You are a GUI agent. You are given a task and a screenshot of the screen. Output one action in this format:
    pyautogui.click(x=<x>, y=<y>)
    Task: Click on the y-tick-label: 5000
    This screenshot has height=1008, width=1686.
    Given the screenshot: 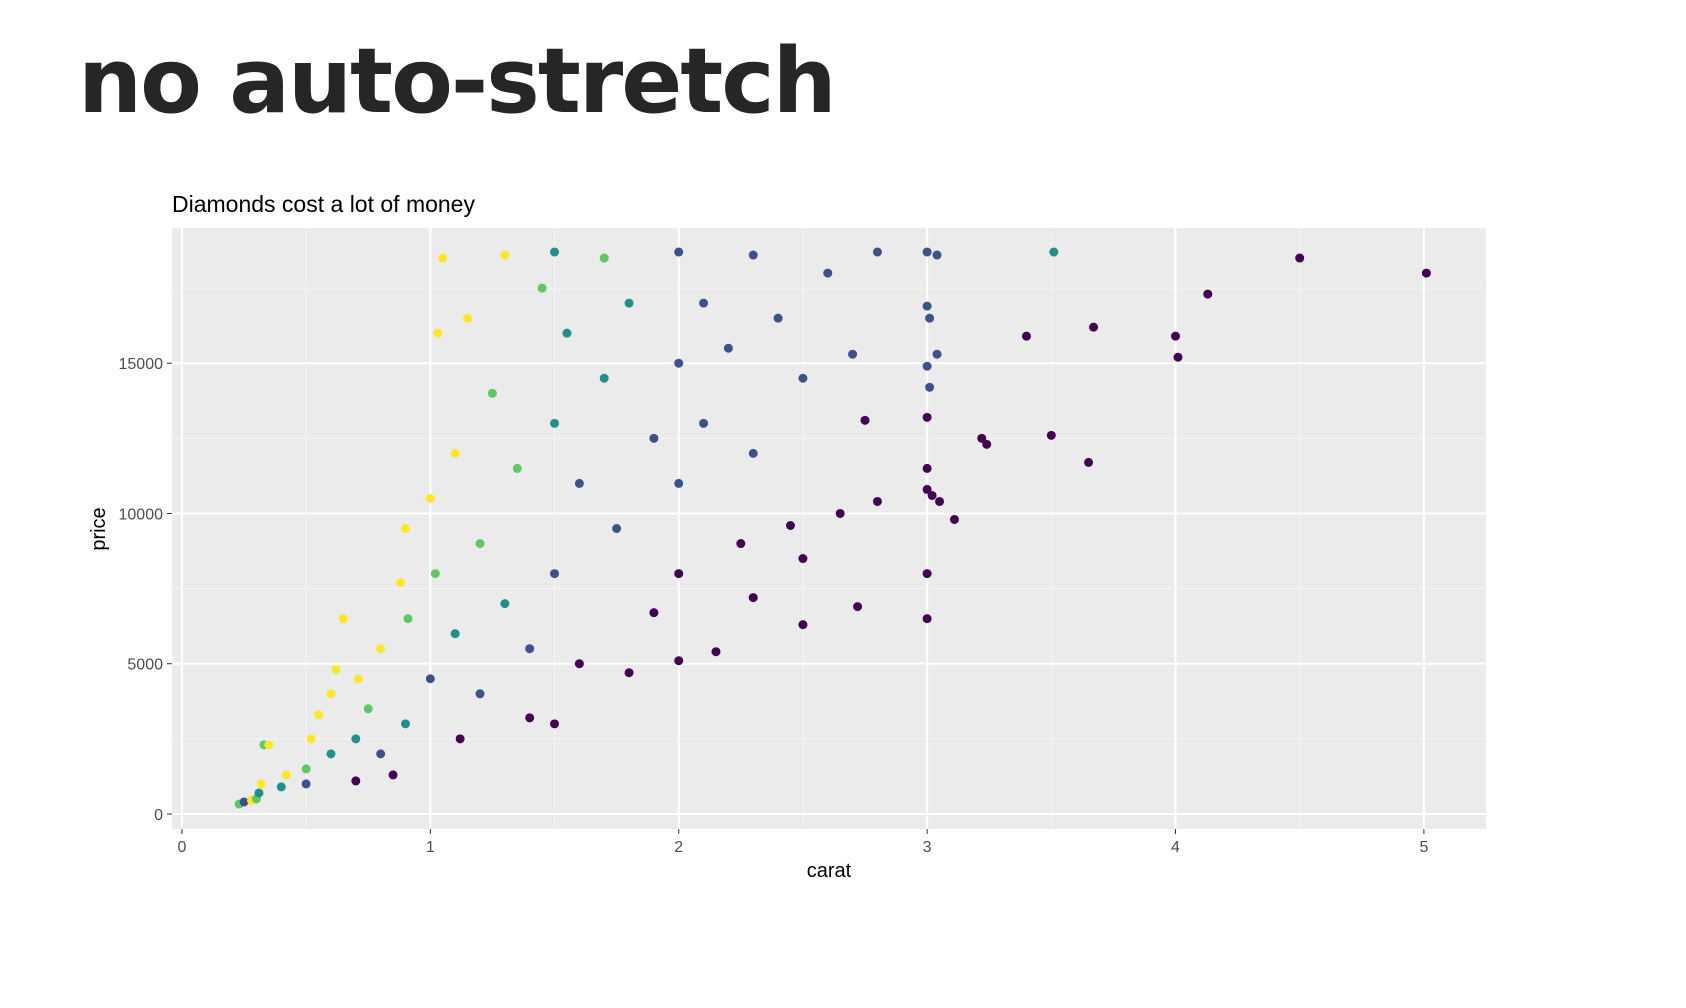 What is the action you would take?
    pyautogui.click(x=145, y=665)
    